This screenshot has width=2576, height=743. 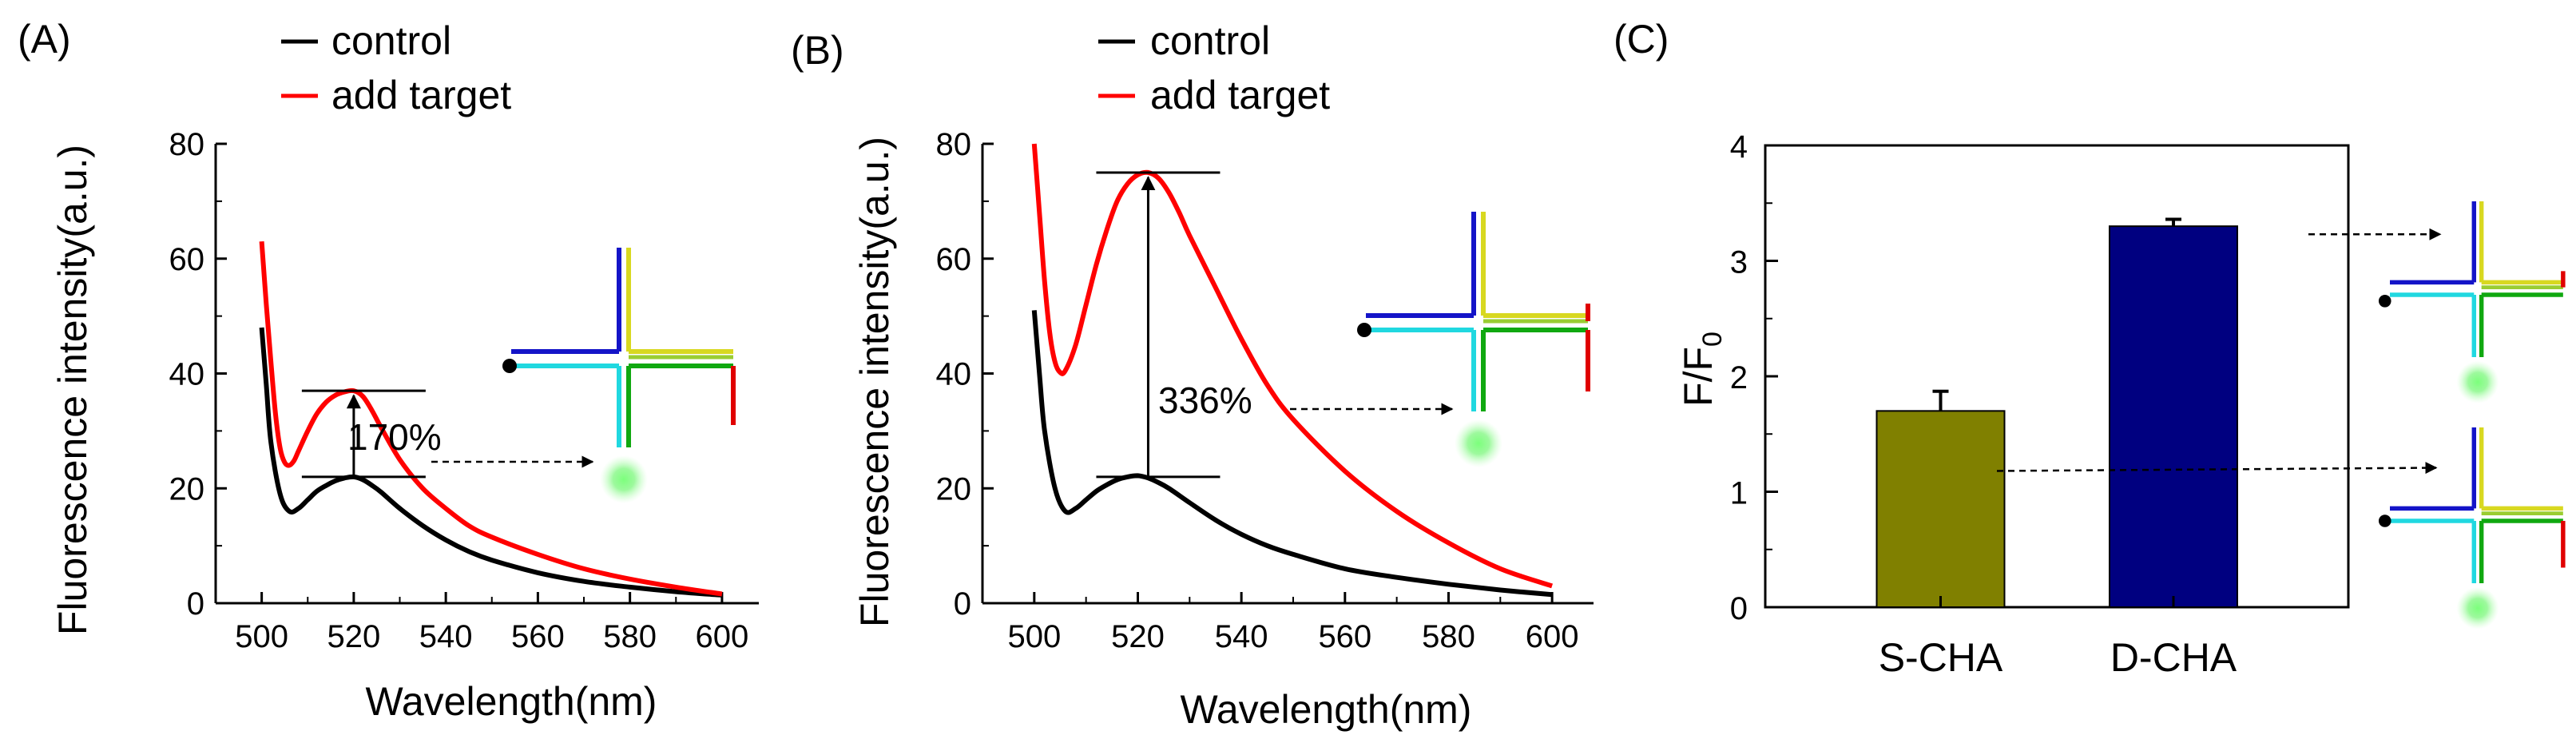 I want to click on panel-c-y-axis-title: F/F0, so click(x=1702, y=369).